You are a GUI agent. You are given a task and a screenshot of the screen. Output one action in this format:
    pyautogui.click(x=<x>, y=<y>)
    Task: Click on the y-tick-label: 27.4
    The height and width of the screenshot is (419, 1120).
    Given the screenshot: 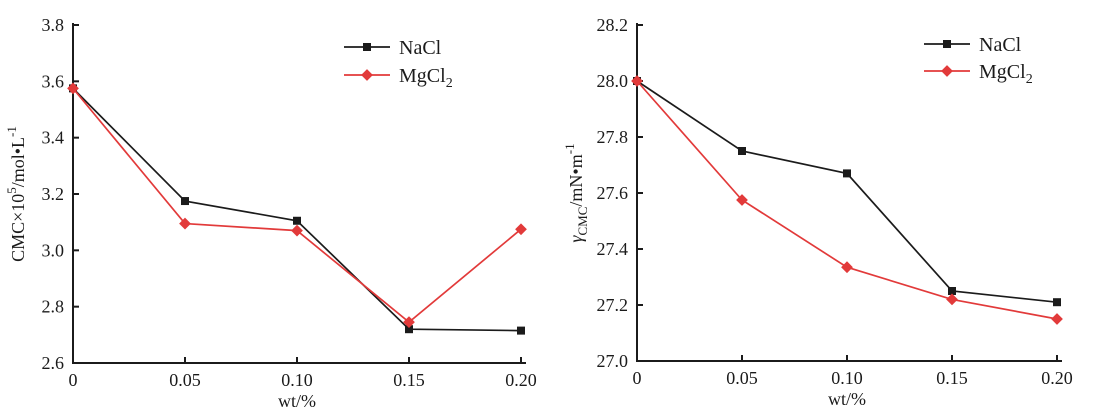 What is the action you would take?
    pyautogui.click(x=613, y=249)
    